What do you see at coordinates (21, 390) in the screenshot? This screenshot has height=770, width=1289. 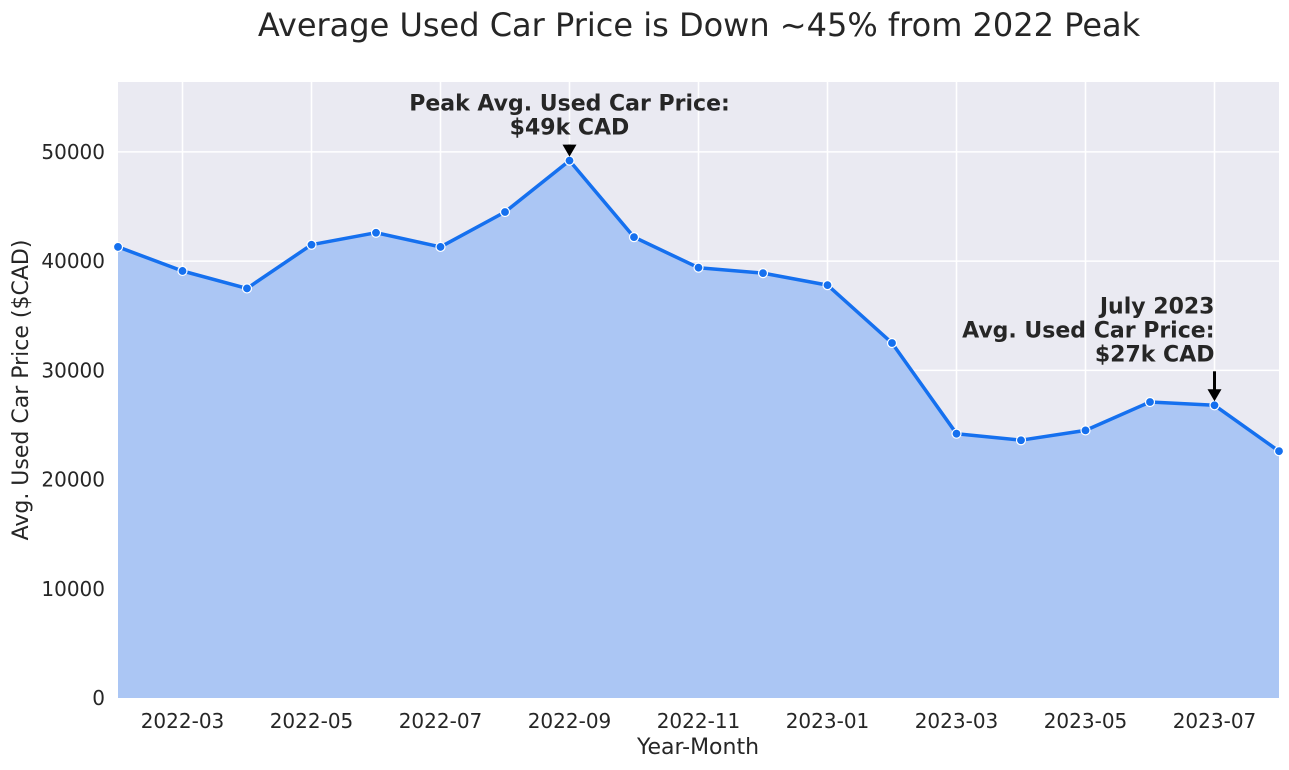 I see `y-axis-label: Avg. Used Car Price ($CAD)` at bounding box center [21, 390].